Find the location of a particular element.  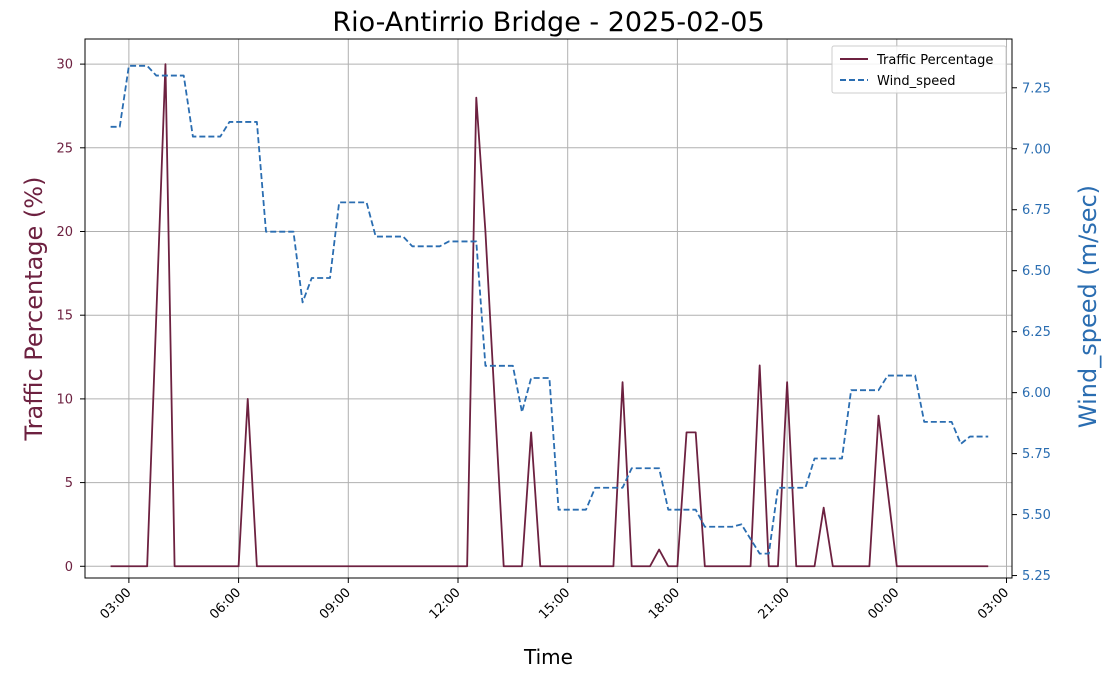

y-right-tick-label: 5.25 is located at coordinates (1036, 576).